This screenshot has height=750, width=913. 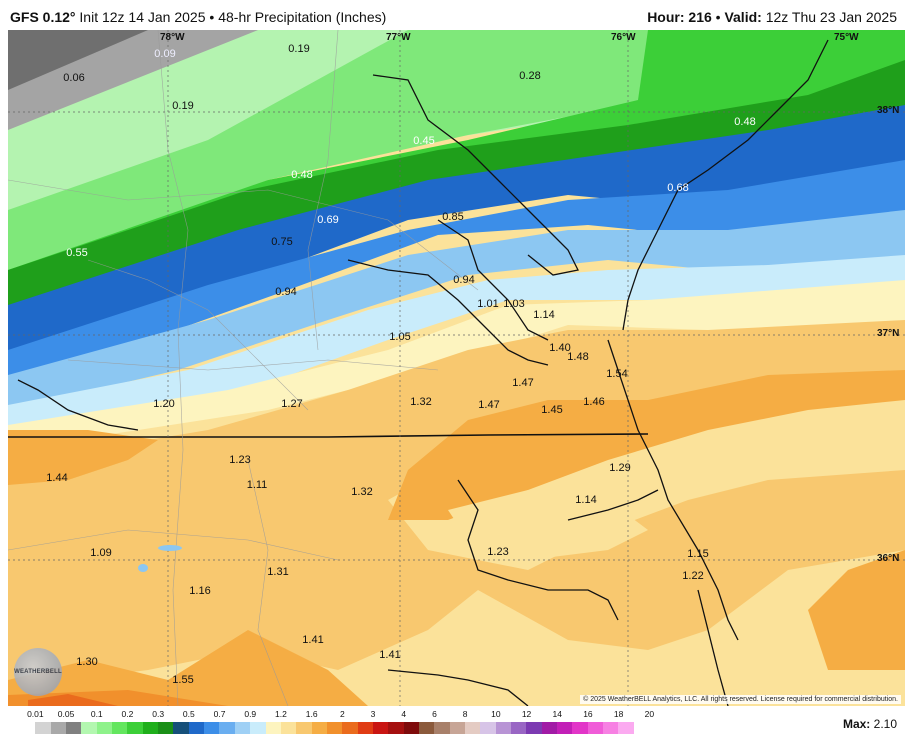 What do you see at coordinates (96, 714) in the screenshot?
I see `colorbar-tick-label: 0.1` at bounding box center [96, 714].